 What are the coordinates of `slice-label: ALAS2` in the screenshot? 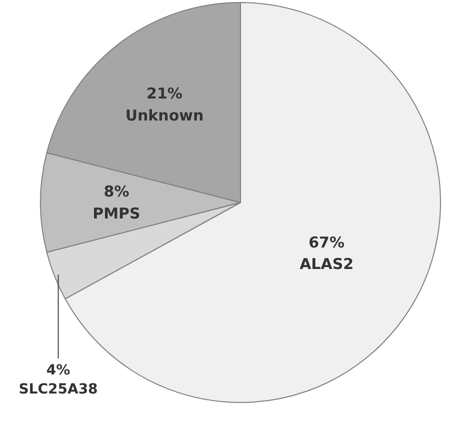 It's located at (327, 264).